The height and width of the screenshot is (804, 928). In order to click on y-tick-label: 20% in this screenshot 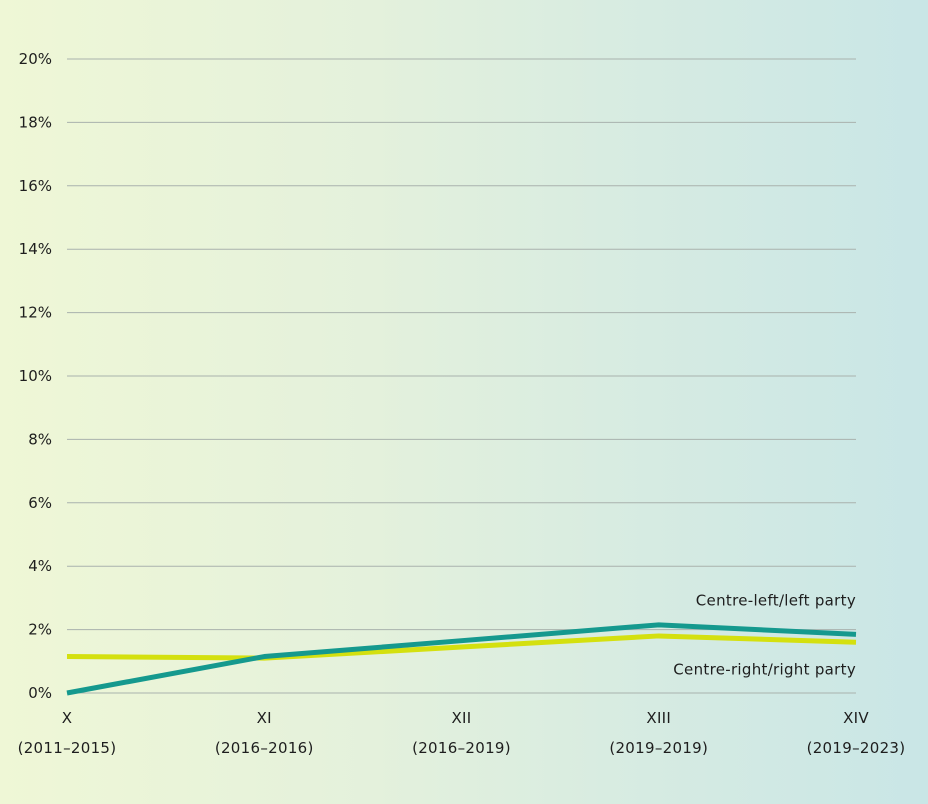, I will do `click(35, 59)`.